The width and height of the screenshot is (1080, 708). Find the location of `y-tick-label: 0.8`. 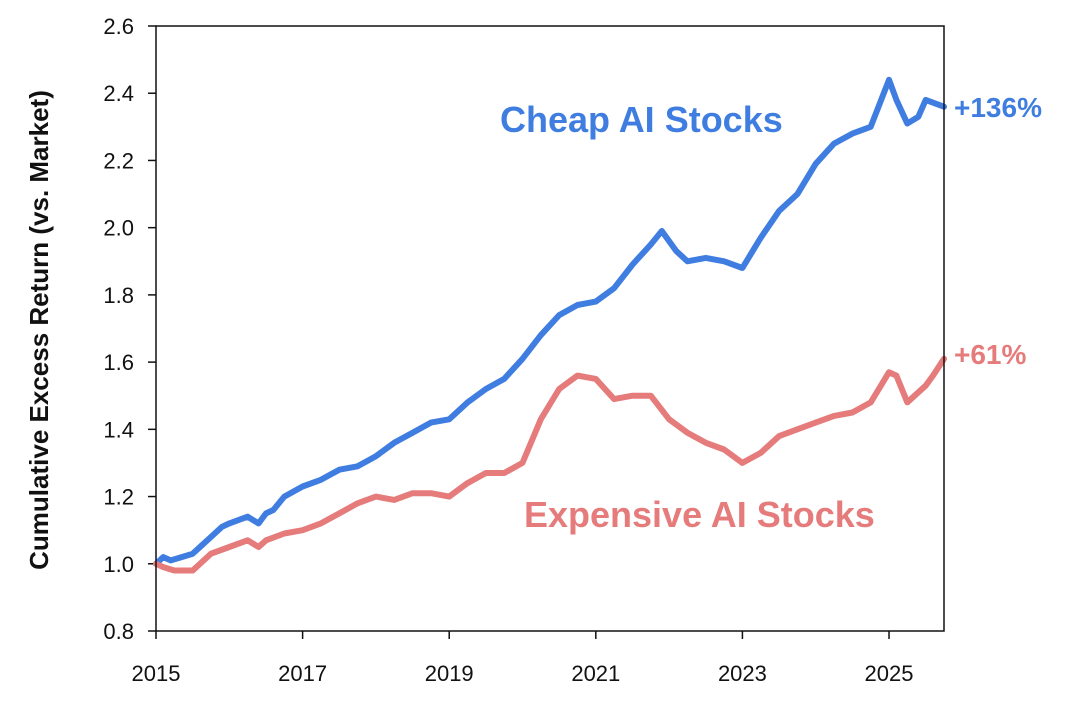

y-tick-label: 0.8 is located at coordinates (118, 631).